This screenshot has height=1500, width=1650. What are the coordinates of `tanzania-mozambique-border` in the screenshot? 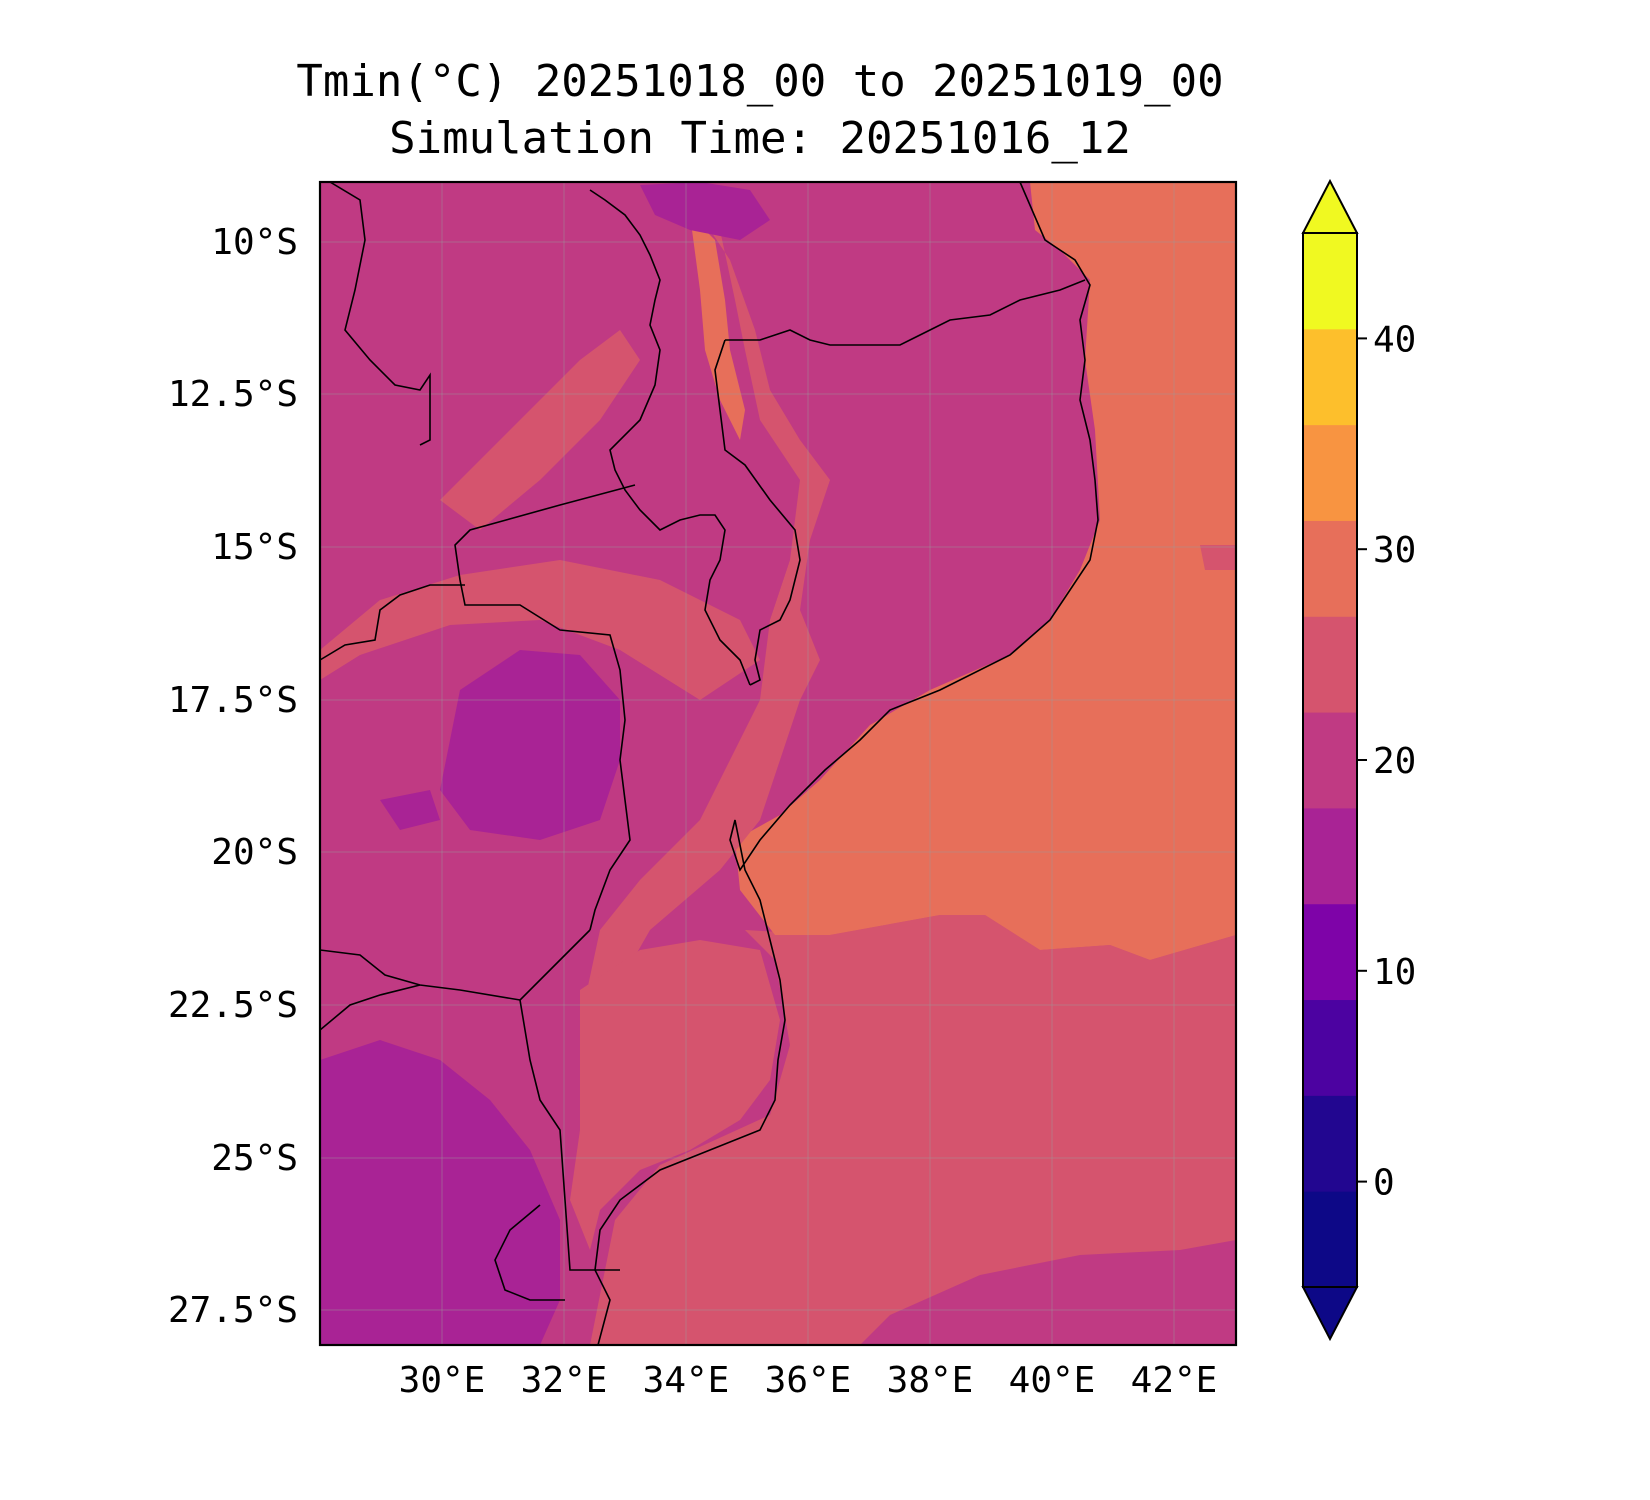 It's located at (905, 312).